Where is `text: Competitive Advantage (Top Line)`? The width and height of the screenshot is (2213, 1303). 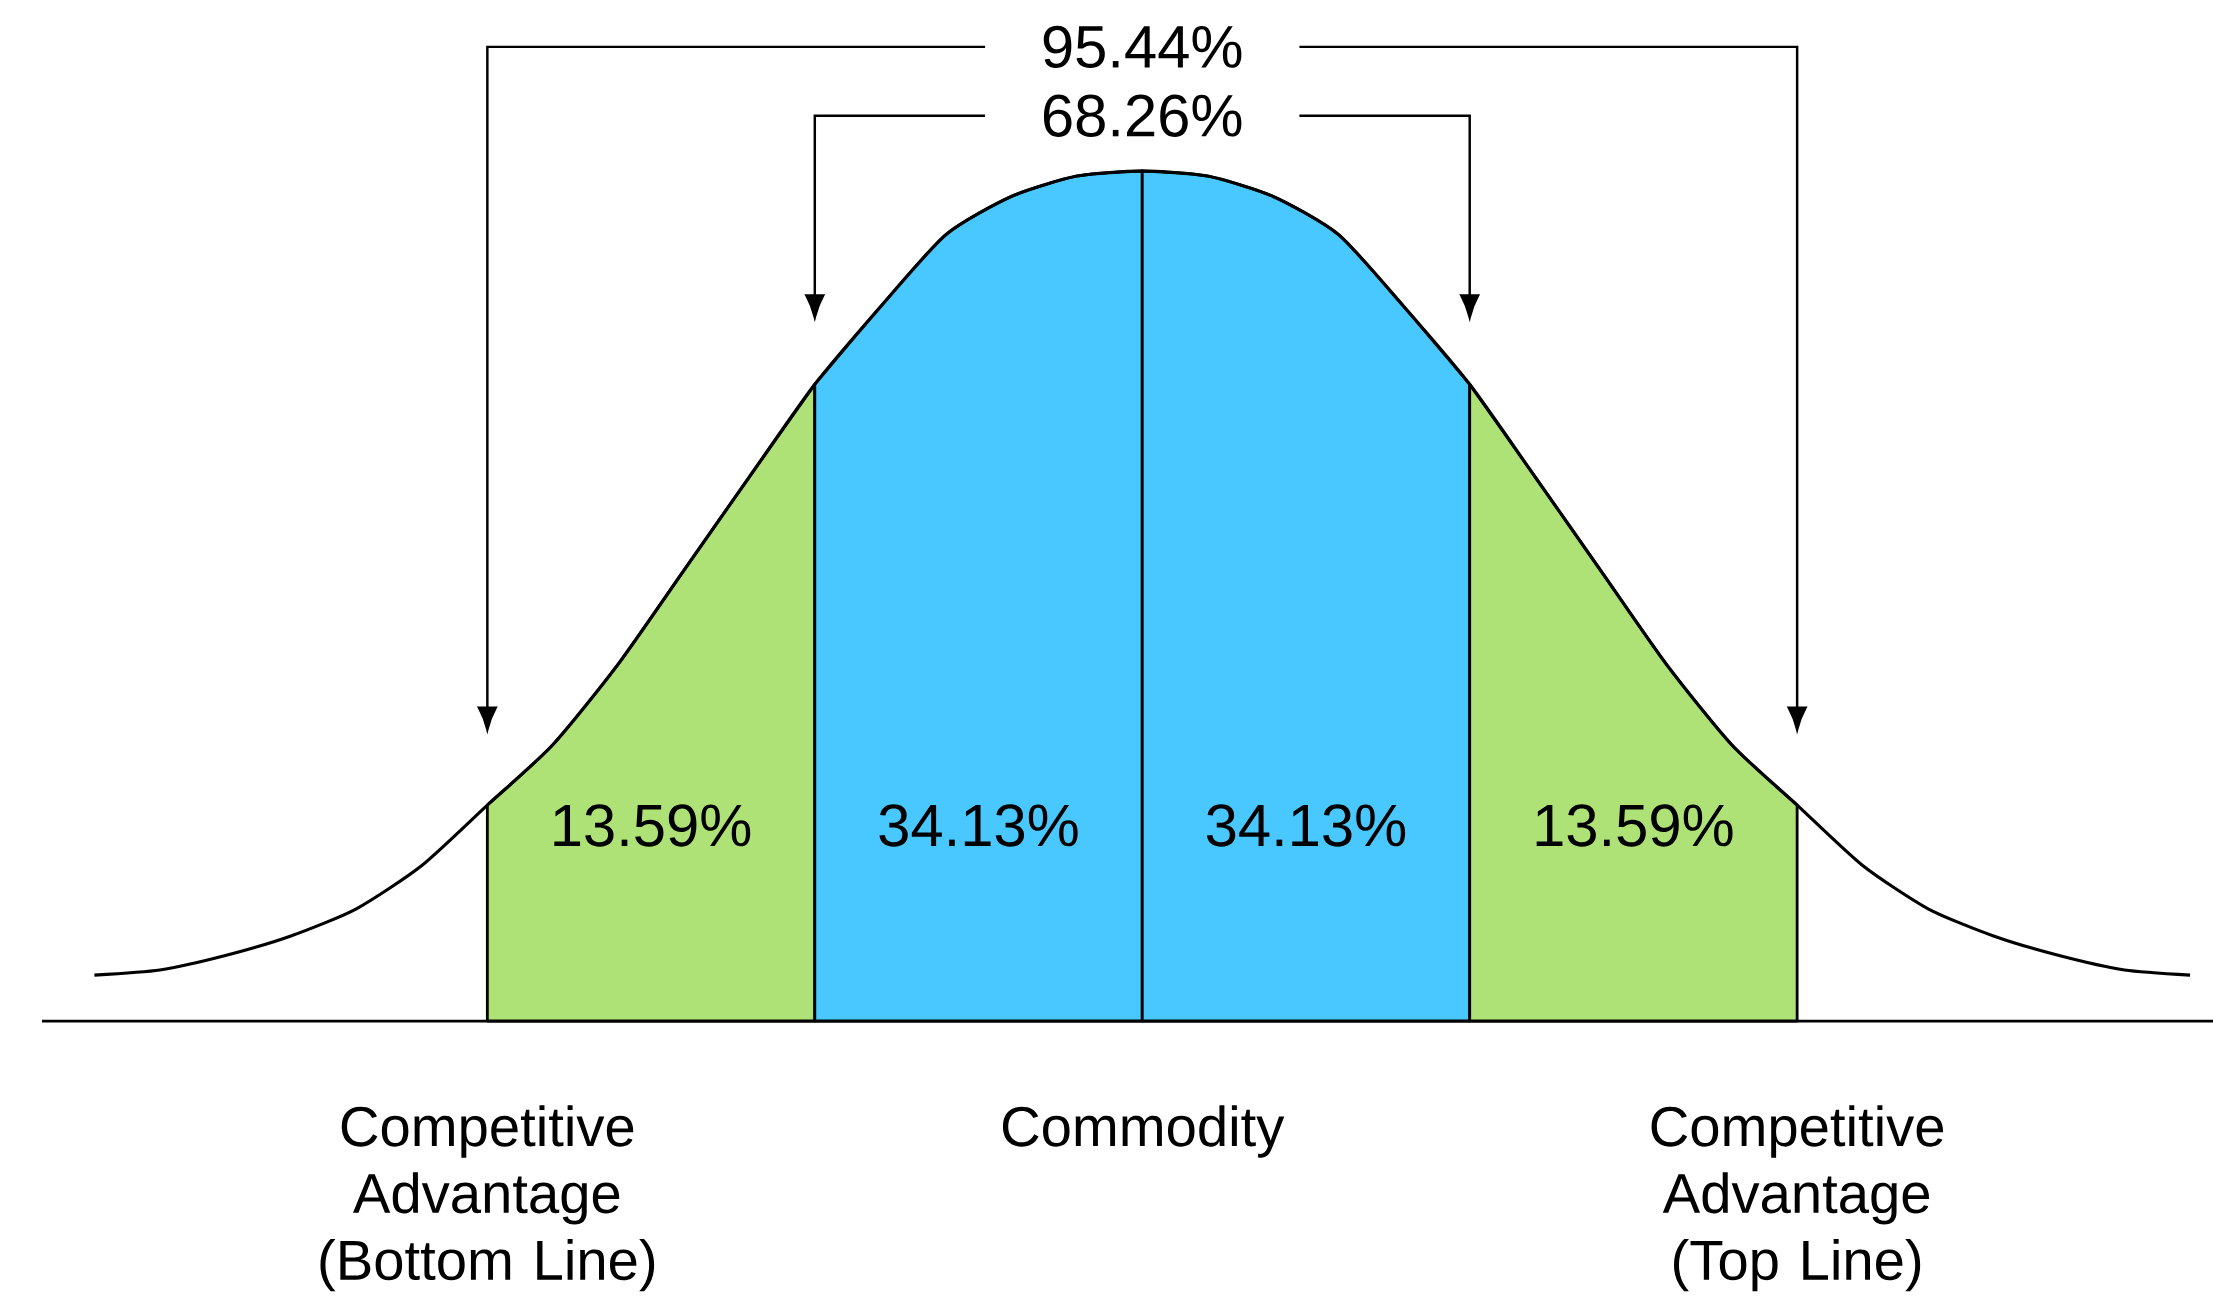 text: Competitive Advantage (Top Line) is located at coordinates (1797, 1198).